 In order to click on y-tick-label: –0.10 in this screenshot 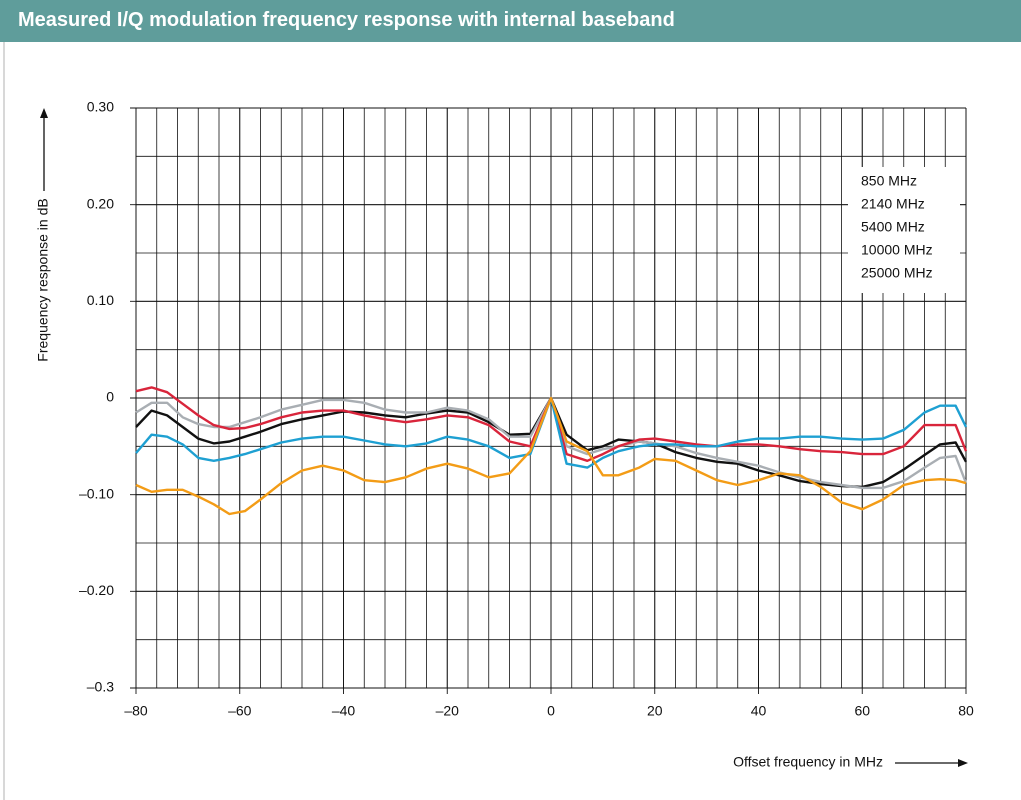, I will do `click(96, 493)`.